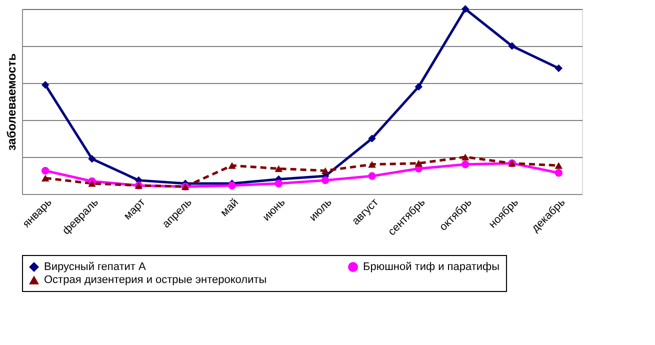 Image resolution: width=655 pixels, height=345 pixels. Describe the element at coordinates (229, 208) in the screenshot. I see `x-tick-label: май` at that location.